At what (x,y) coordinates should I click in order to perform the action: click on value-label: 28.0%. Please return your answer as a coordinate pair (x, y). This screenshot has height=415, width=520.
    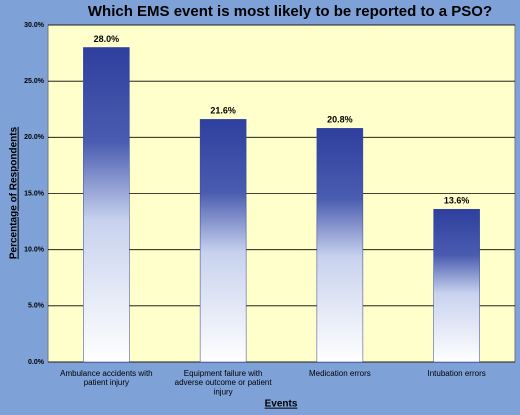
    Looking at the image, I should click on (107, 39).